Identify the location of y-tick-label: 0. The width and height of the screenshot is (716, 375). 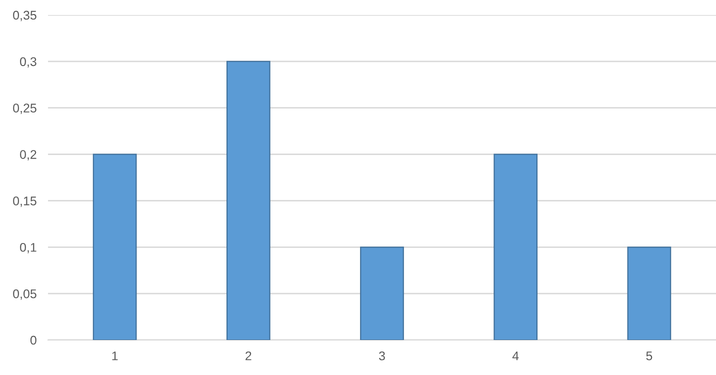
(33, 340).